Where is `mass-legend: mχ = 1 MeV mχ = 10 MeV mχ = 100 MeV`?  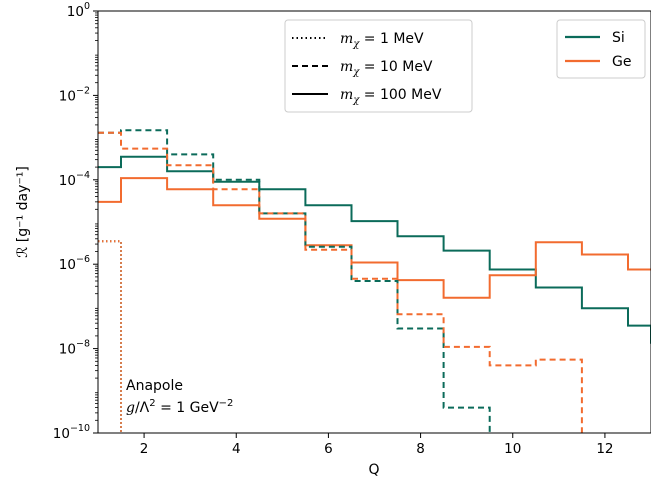 mass-legend: mχ = 1 MeV mχ = 10 MeV mχ = 100 MeV is located at coordinates (378, 66).